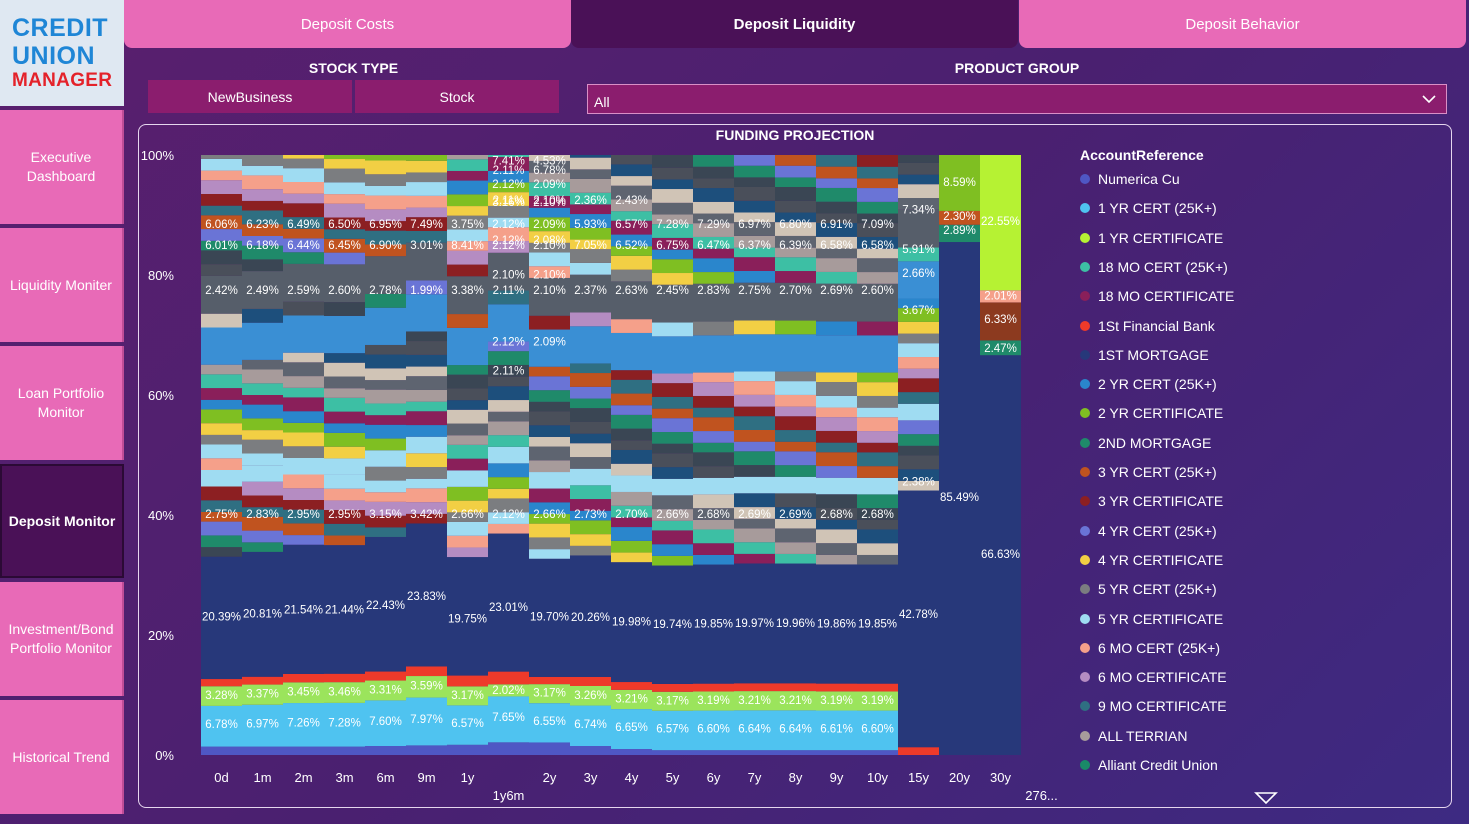 This screenshot has height=824, width=1469. Describe the element at coordinates (1148, 472) in the screenshot. I see `legend-item: 3 YR CERT (25K+)` at that location.